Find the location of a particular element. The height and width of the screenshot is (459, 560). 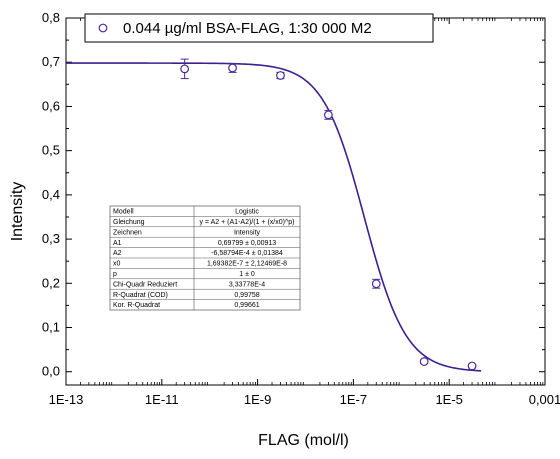

table-param-value: y = A2 + (A1-A2)/(1 + (x/x0)^p) is located at coordinates (247, 222).